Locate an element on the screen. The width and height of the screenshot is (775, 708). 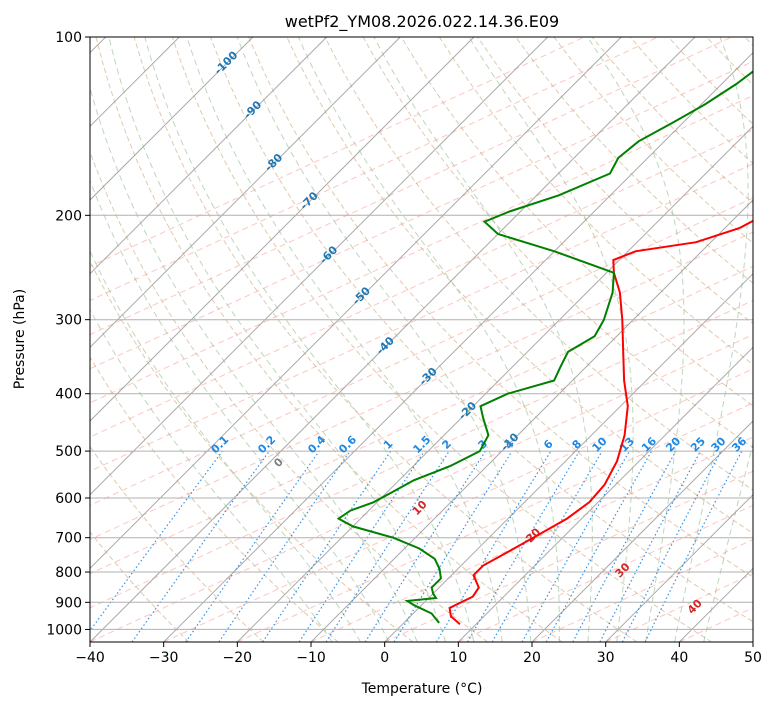
x-tick-label: 30 is located at coordinates (606, 658).